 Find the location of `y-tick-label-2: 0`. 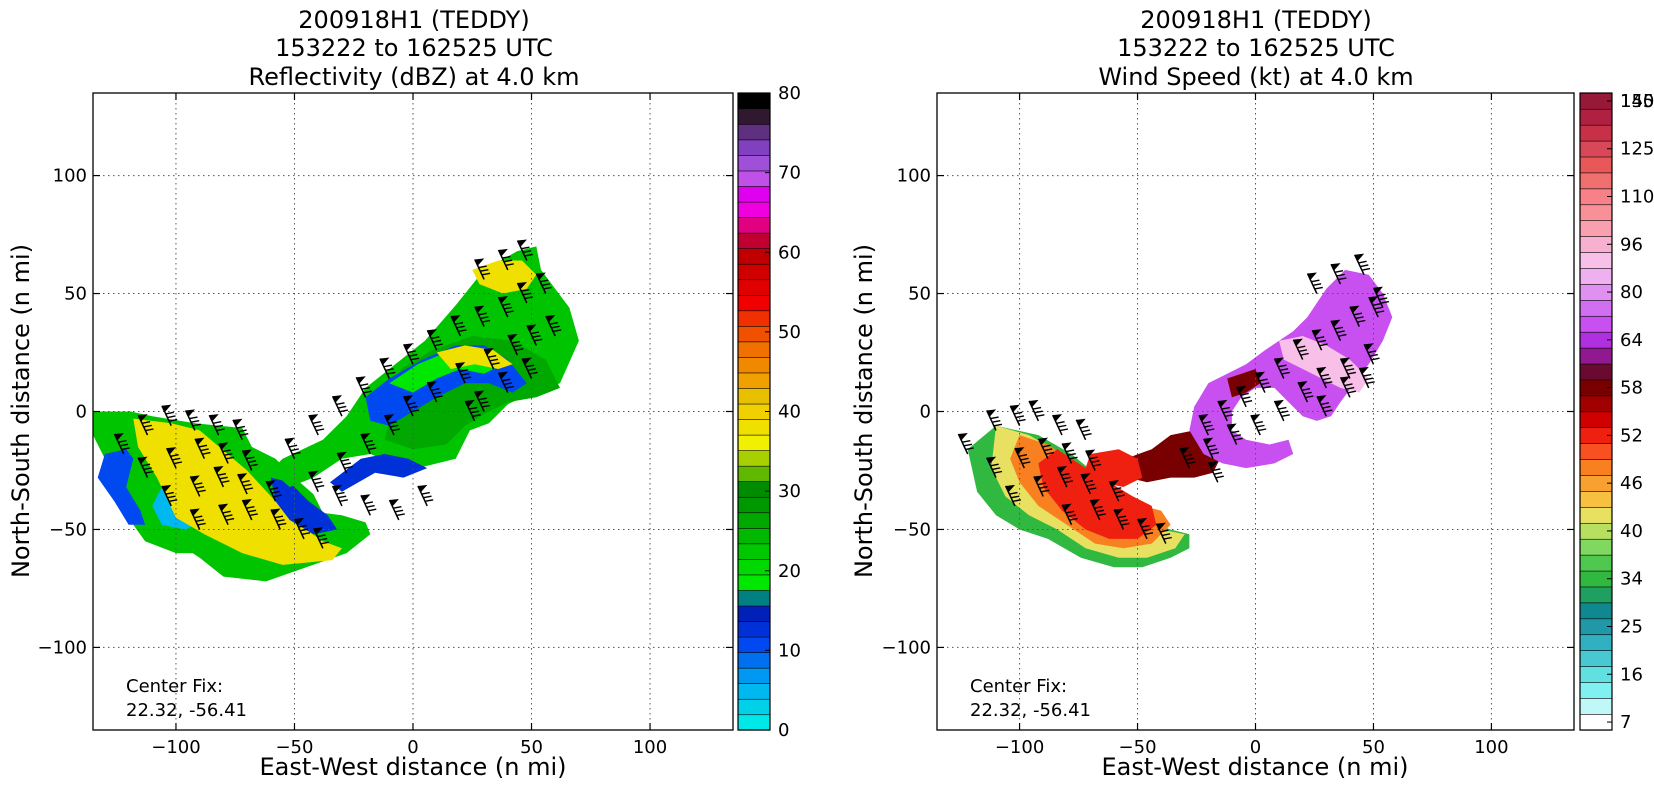

y-tick-label-2: 0 is located at coordinates (925, 412).